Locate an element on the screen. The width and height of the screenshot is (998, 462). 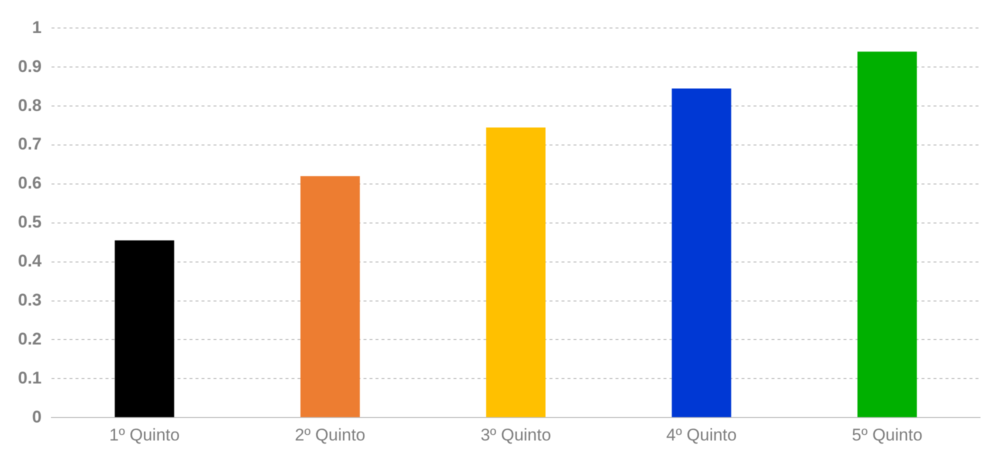
y-tick-label: 0.7 is located at coordinates (30, 144).